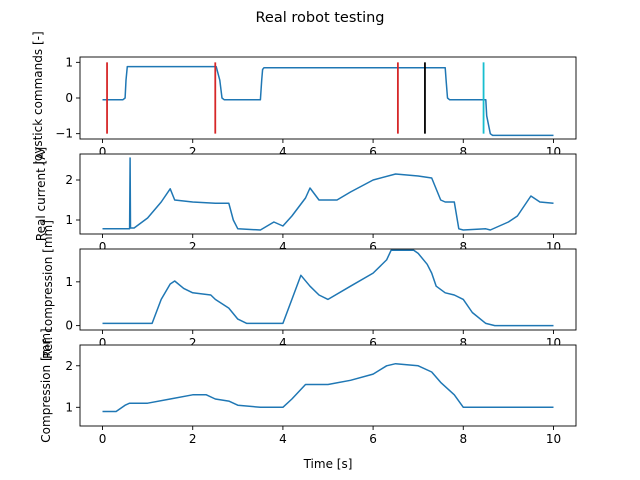 The width and height of the screenshot is (640, 480). What do you see at coordinates (48, 289) in the screenshot?
I see `y-axis-label-3: Ref. compression [mm]` at bounding box center [48, 289].